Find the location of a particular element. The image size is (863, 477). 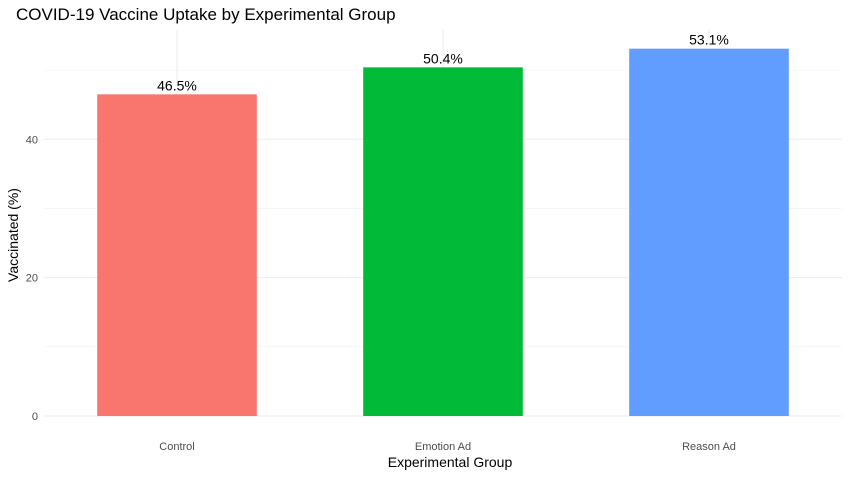

data-label: 46.5% is located at coordinates (177, 85).